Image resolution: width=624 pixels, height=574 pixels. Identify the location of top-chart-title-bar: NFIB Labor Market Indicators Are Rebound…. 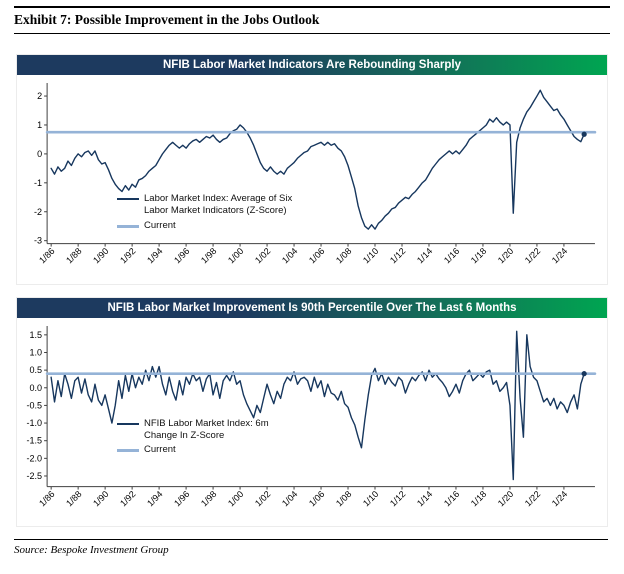
(312, 65).